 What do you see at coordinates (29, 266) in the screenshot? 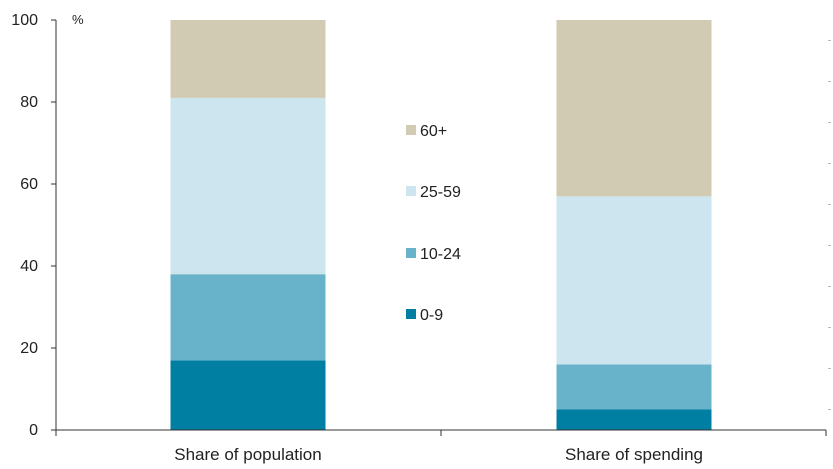
I see `y-tick-label: 40` at bounding box center [29, 266].